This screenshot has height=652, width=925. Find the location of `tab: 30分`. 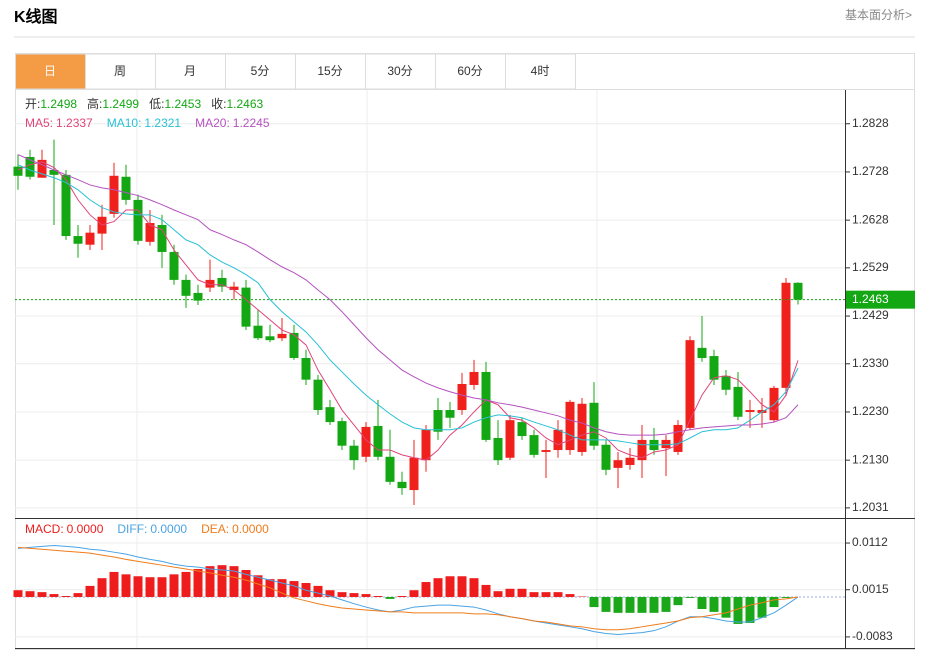

tab: 30分 is located at coordinates (400, 71).